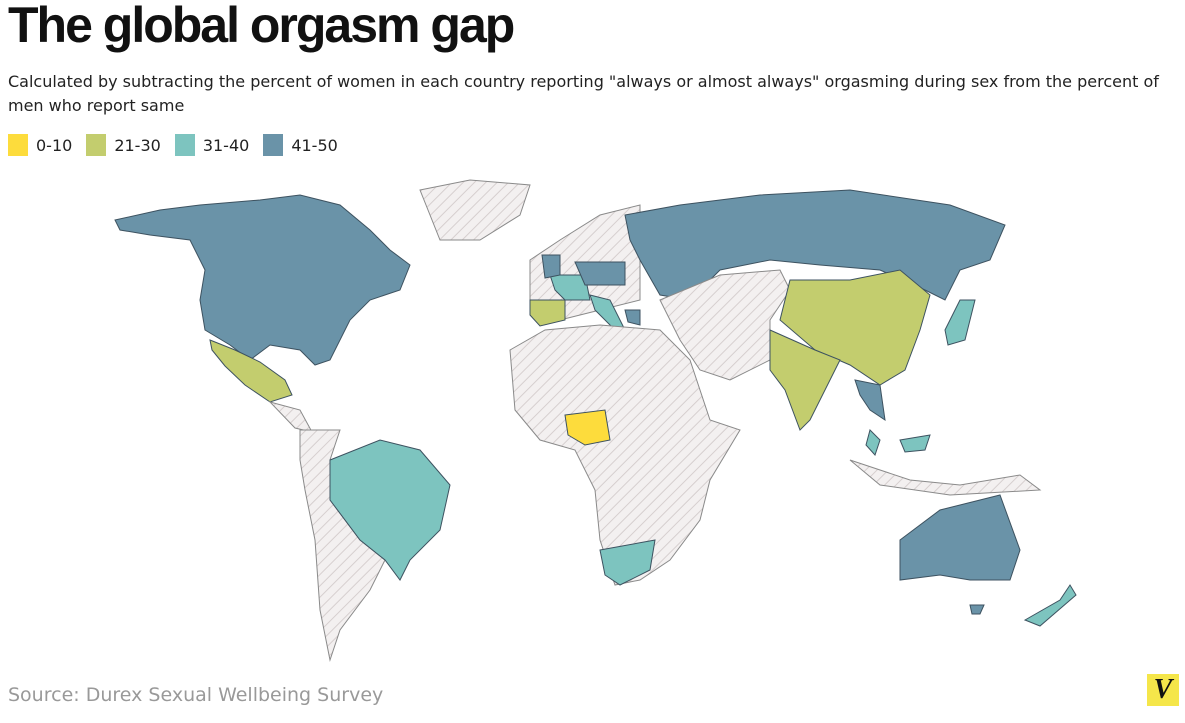 This screenshot has width=1185, height=723. Describe the element at coordinates (1050, 605) in the screenshot. I see `new-zealand` at that location.